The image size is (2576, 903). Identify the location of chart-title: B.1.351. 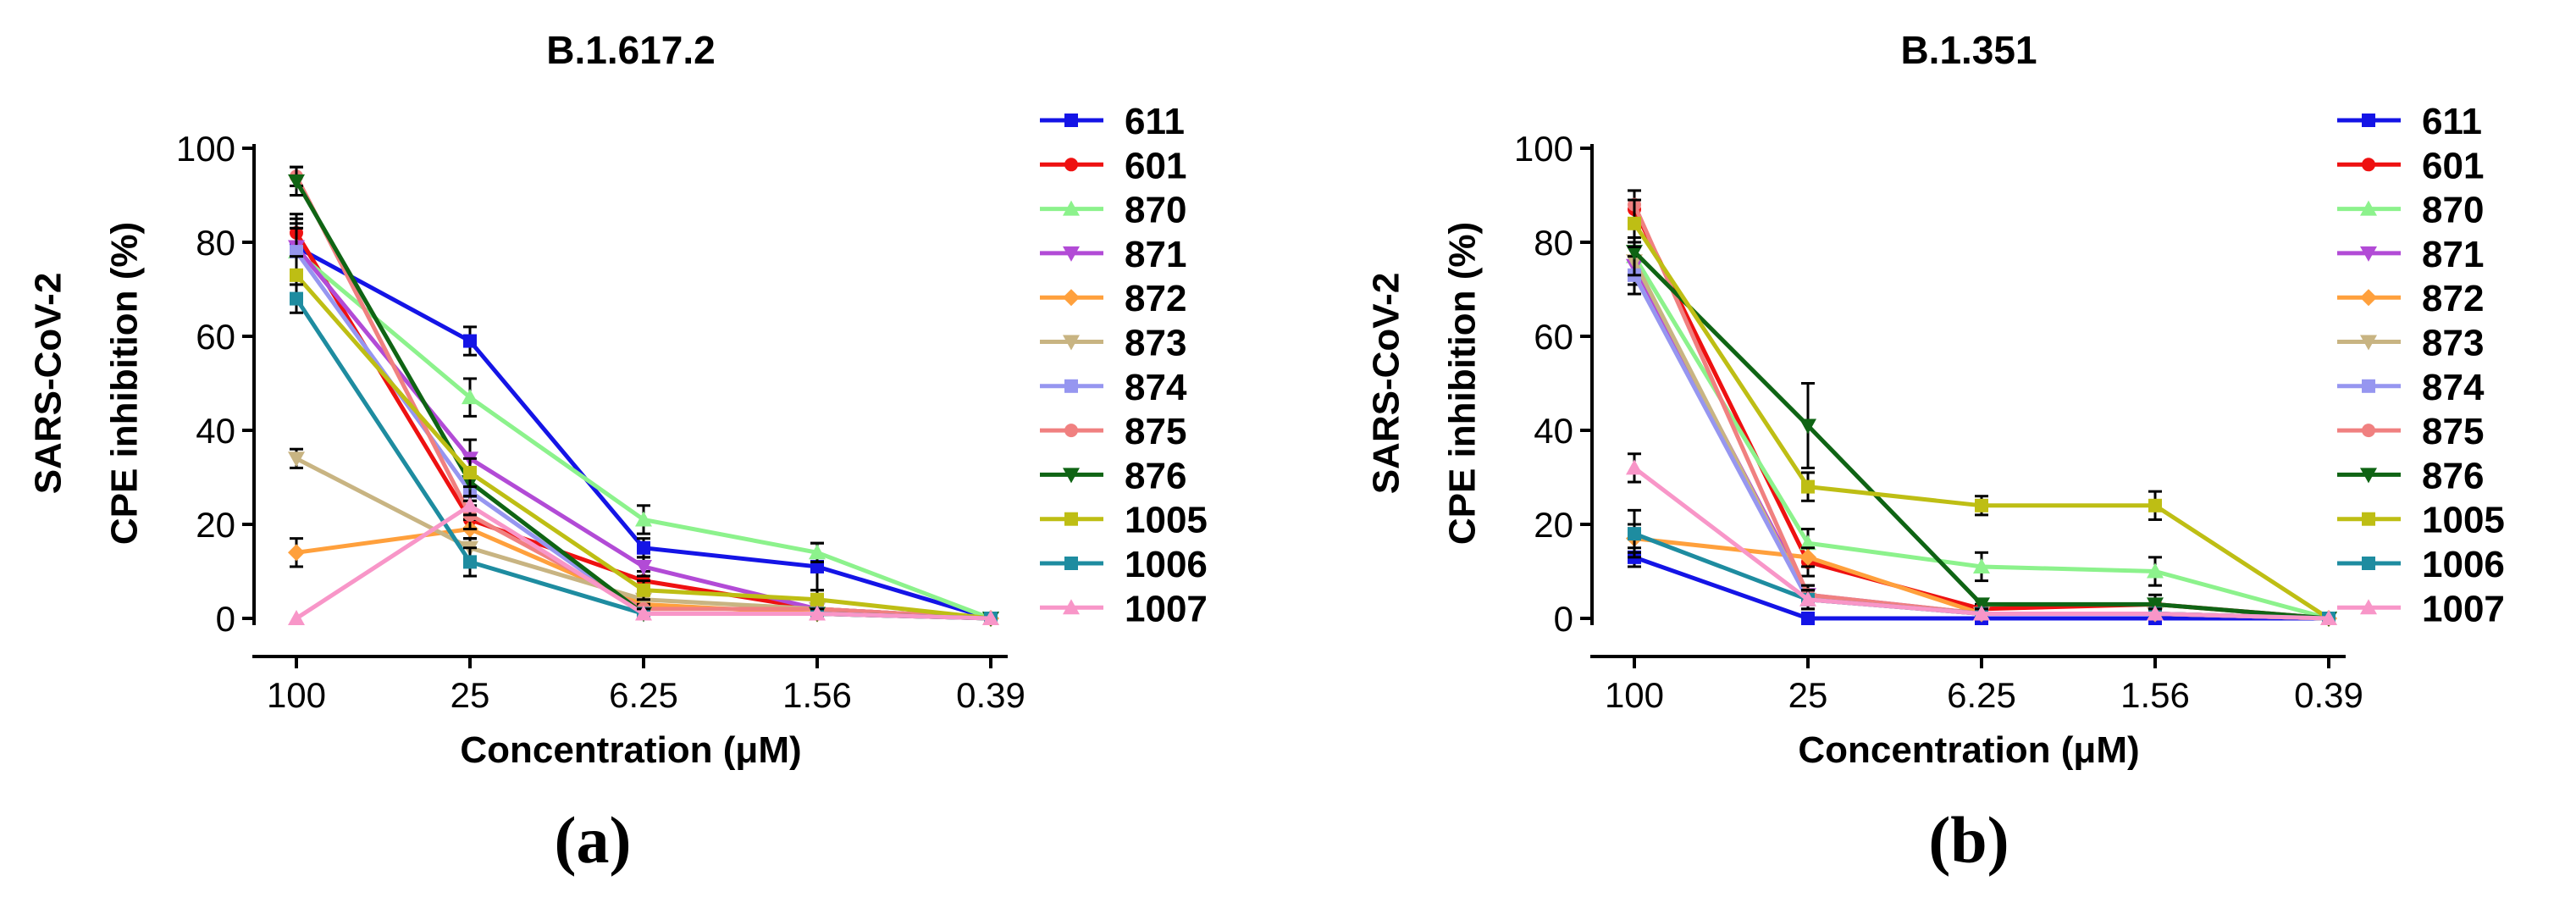
(1968, 50).